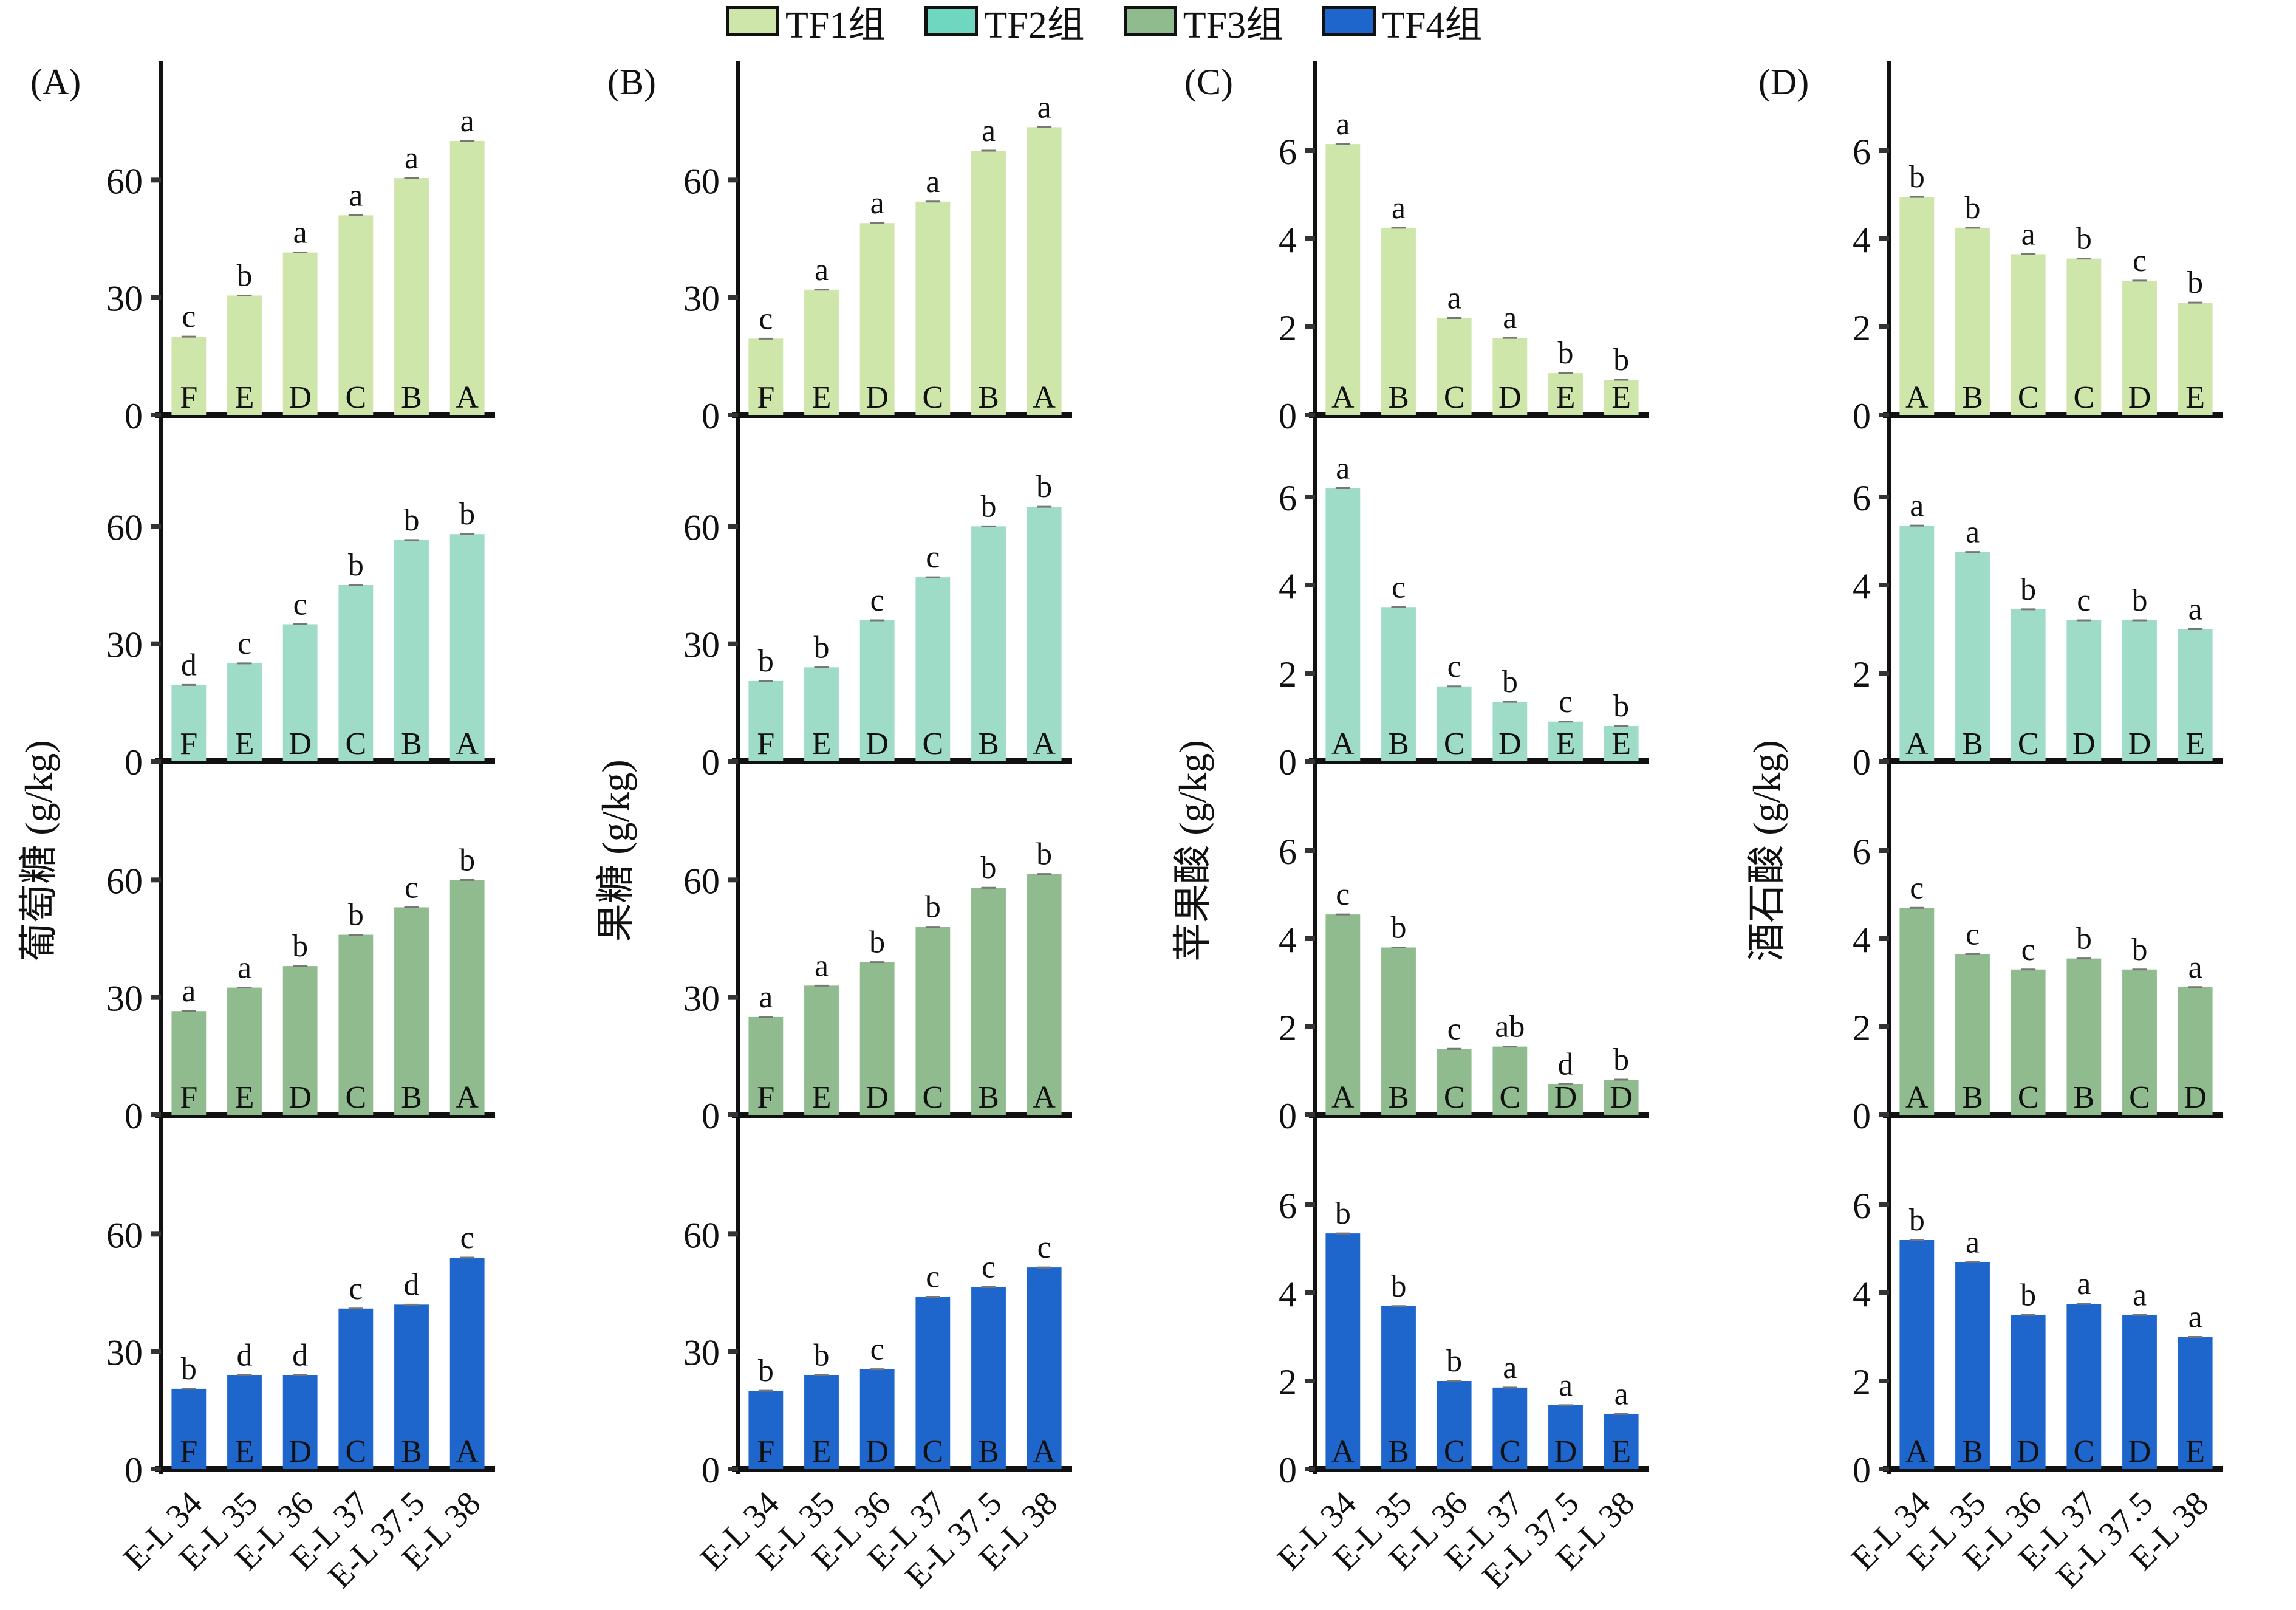  I want to click on sig-letter-d-1-4: b, so click(2084, 239).